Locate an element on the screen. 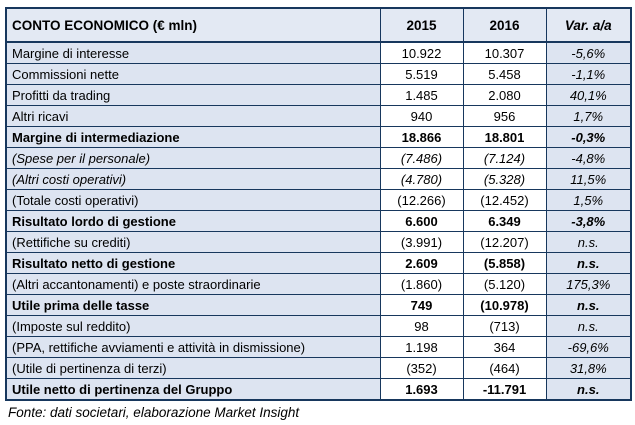 The image size is (635, 425). table-row: (Imposte sul reddito) 98 (713) n.s. is located at coordinates (318, 326).